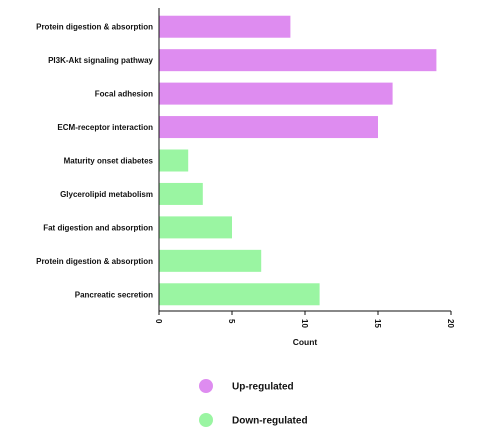 Image resolution: width=477 pixels, height=446 pixels. I want to click on category-label: Fat digestion and absorption, so click(98, 227).